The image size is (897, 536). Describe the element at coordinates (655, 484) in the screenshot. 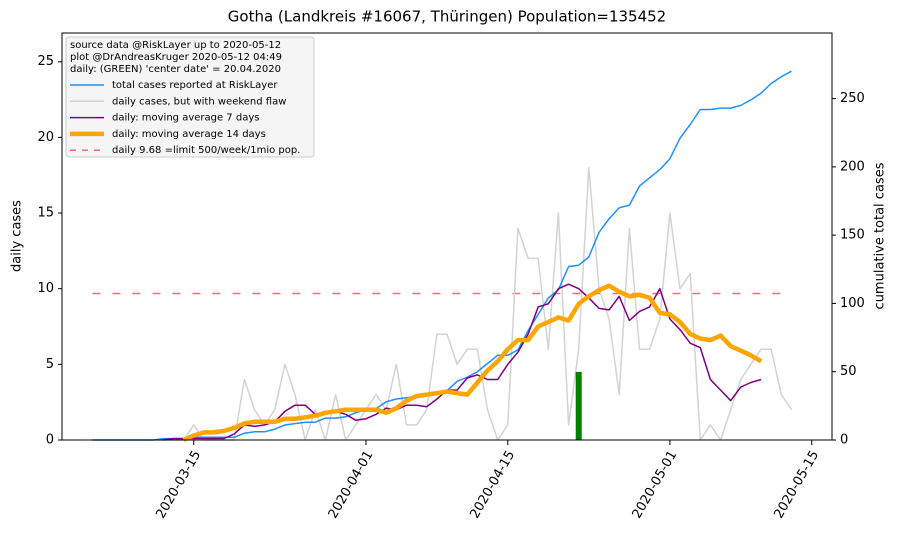

I see `x-tick-label: 2020-05-01` at that location.